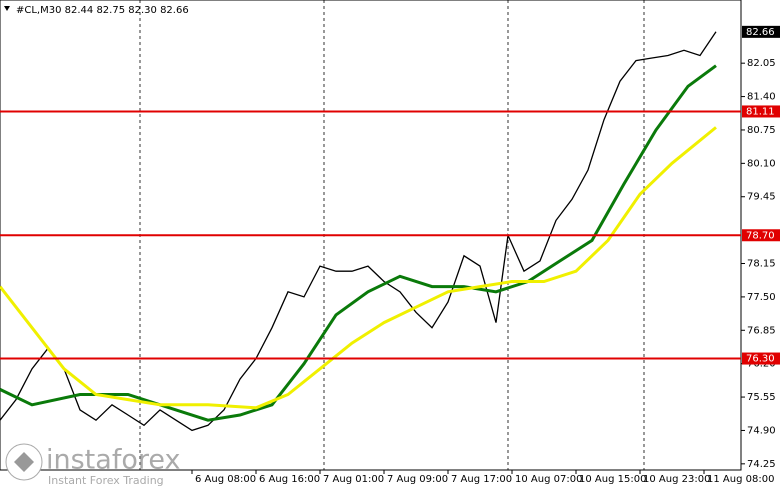 The image size is (781, 489). Describe the element at coordinates (761, 430) in the screenshot. I see `y-tick-label: 74.90` at that location.